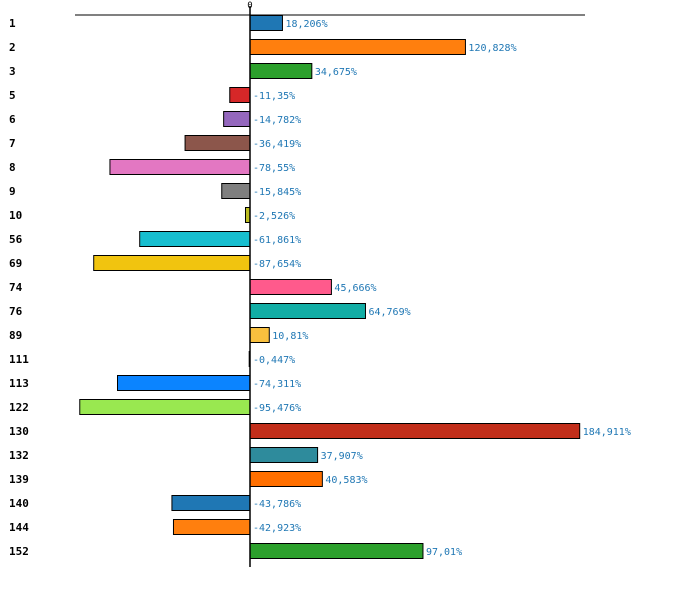  Describe the element at coordinates (290, 336) in the screenshot. I see `value-label: 10,81%` at that location.